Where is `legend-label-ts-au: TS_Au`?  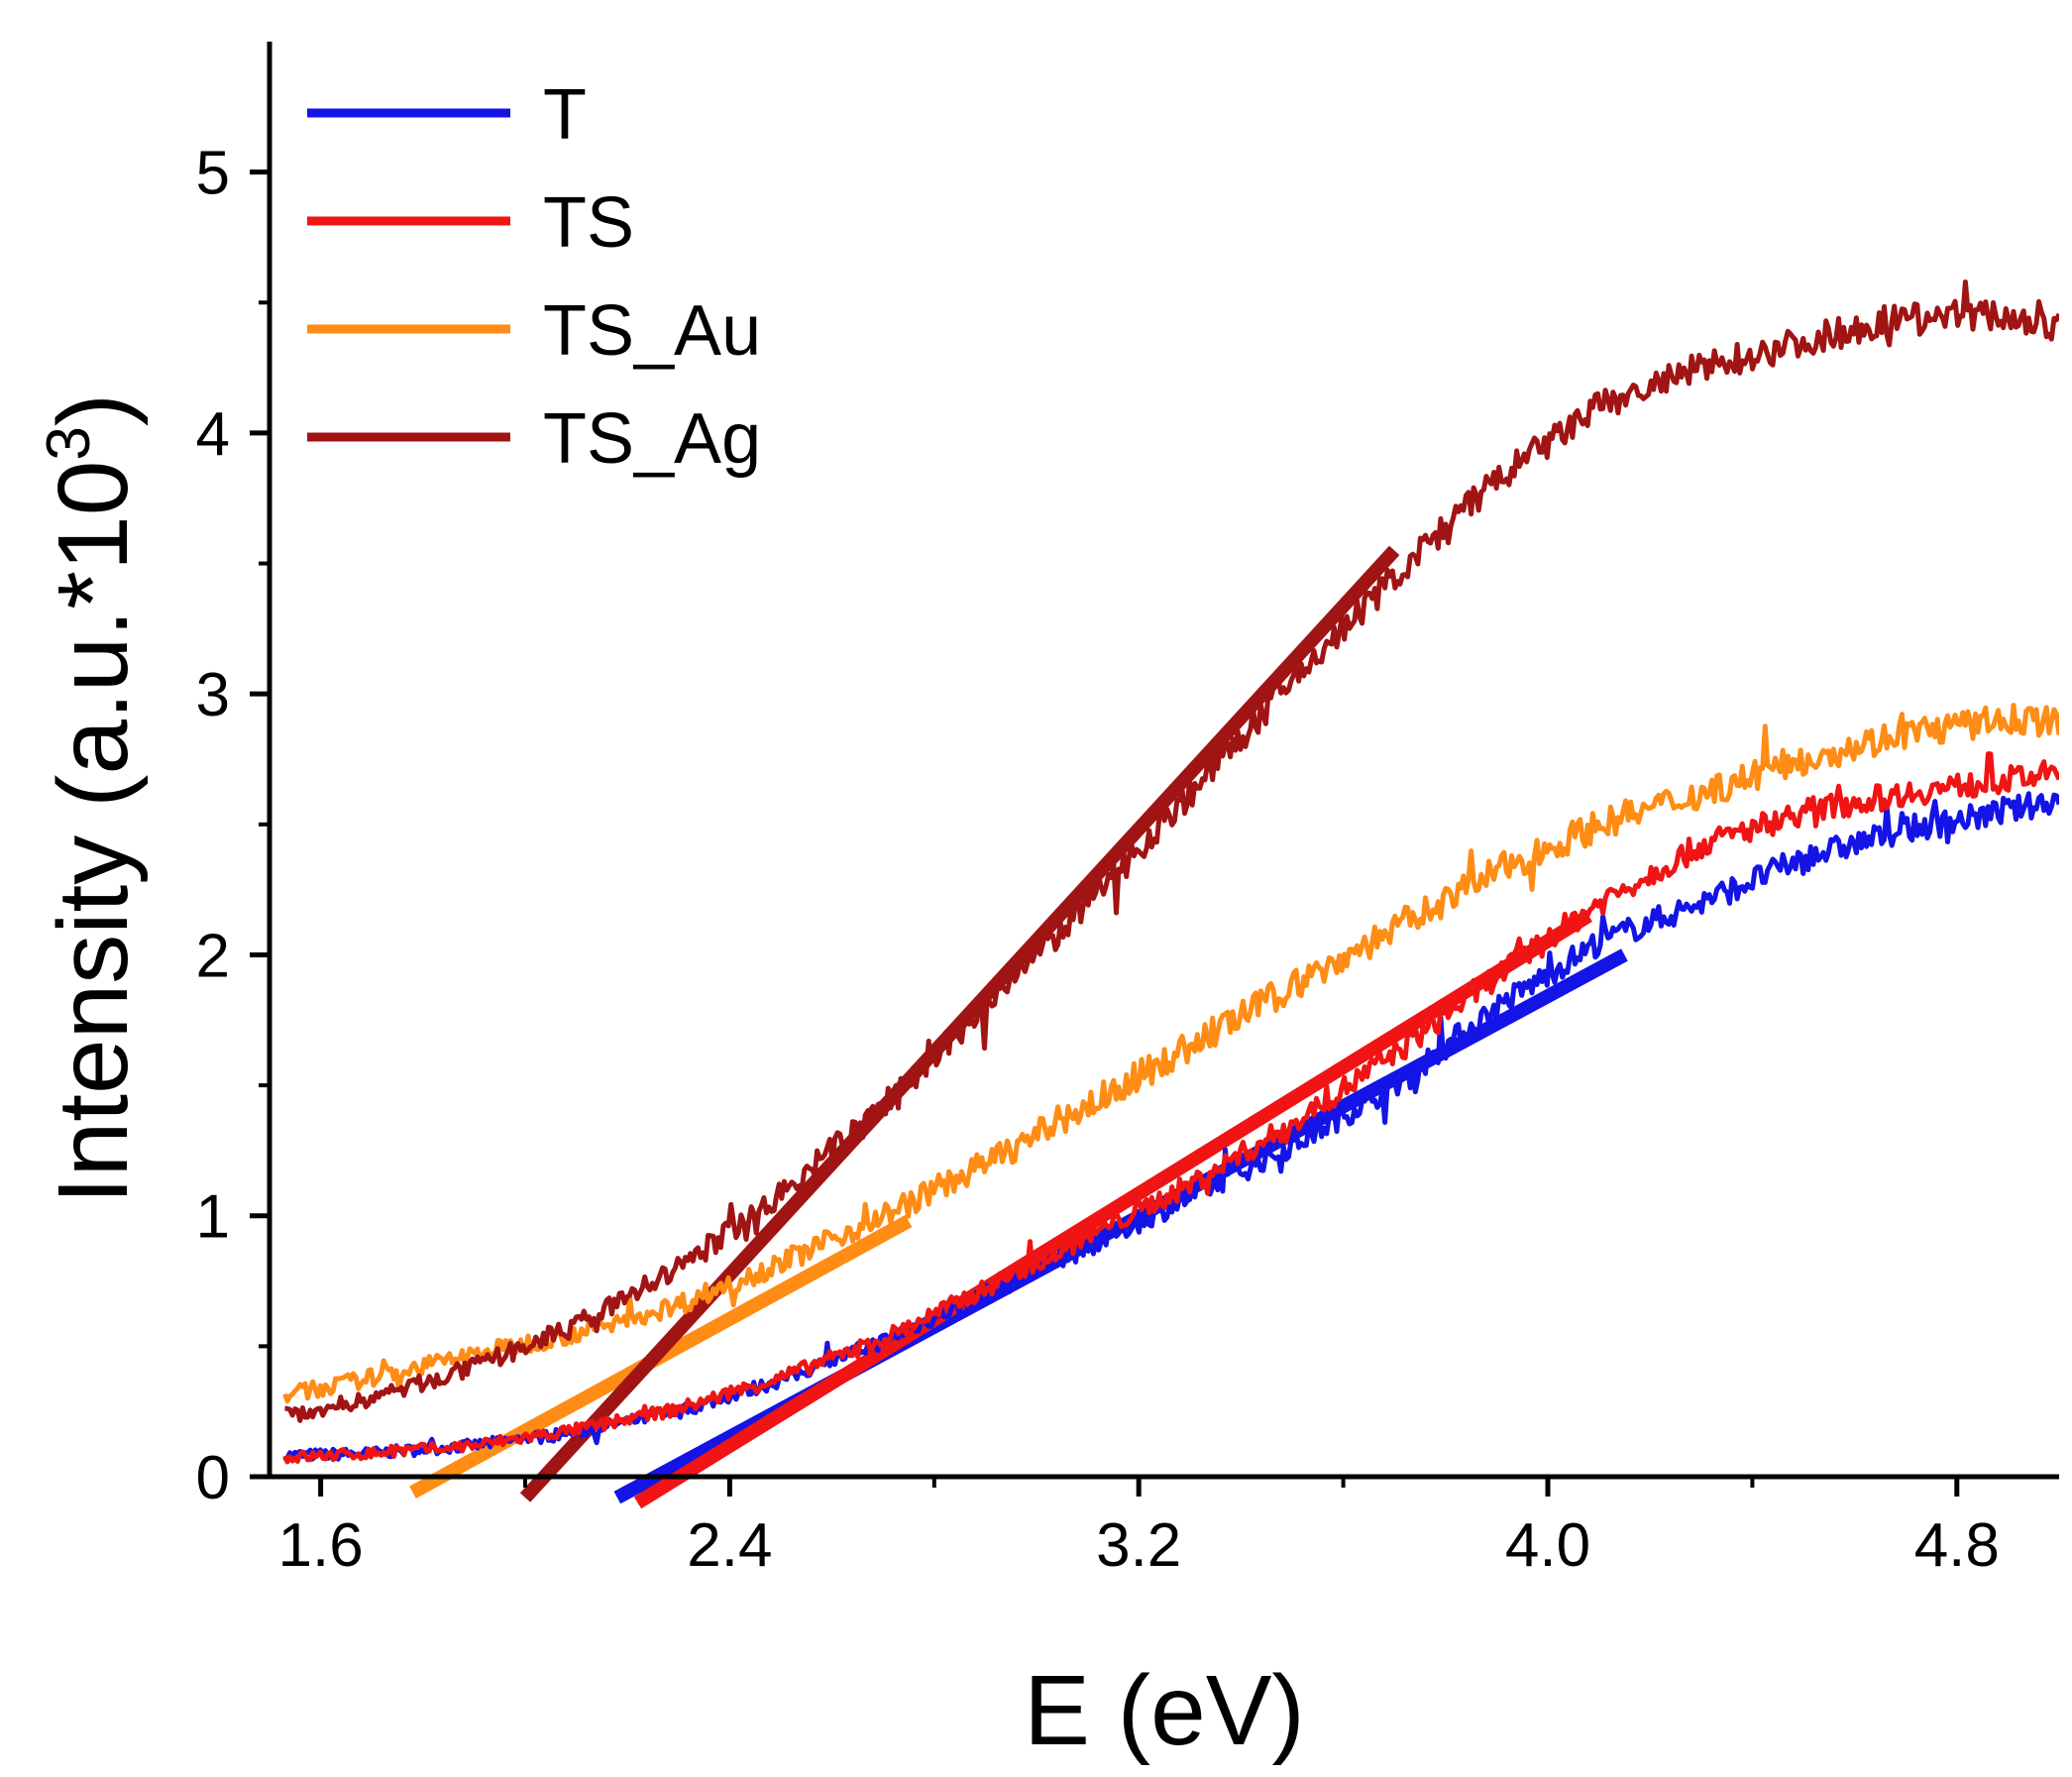
legend-label-ts-au: TS_Au is located at coordinates (652, 331).